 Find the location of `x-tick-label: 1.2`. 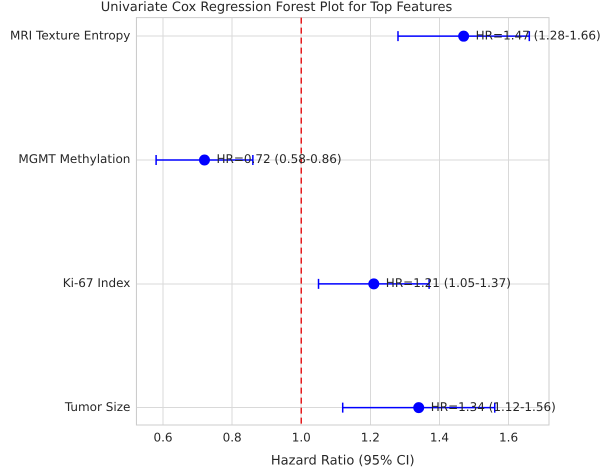

x-tick-label: 1.2 is located at coordinates (370, 437).